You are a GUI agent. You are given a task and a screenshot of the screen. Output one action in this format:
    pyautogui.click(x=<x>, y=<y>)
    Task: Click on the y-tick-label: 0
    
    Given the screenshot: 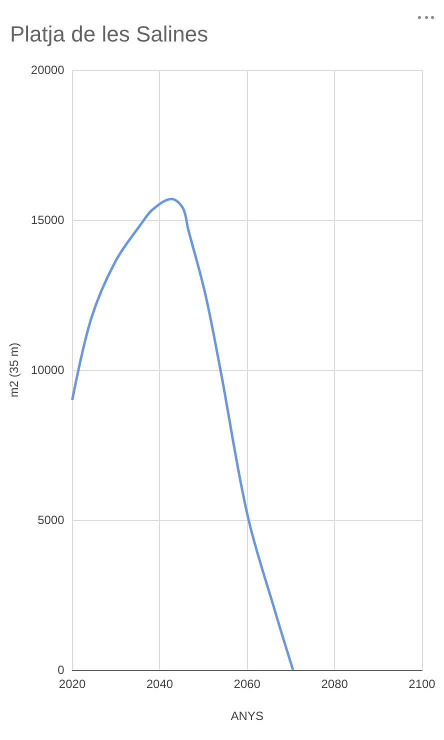 What is the action you would take?
    pyautogui.click(x=61, y=670)
    